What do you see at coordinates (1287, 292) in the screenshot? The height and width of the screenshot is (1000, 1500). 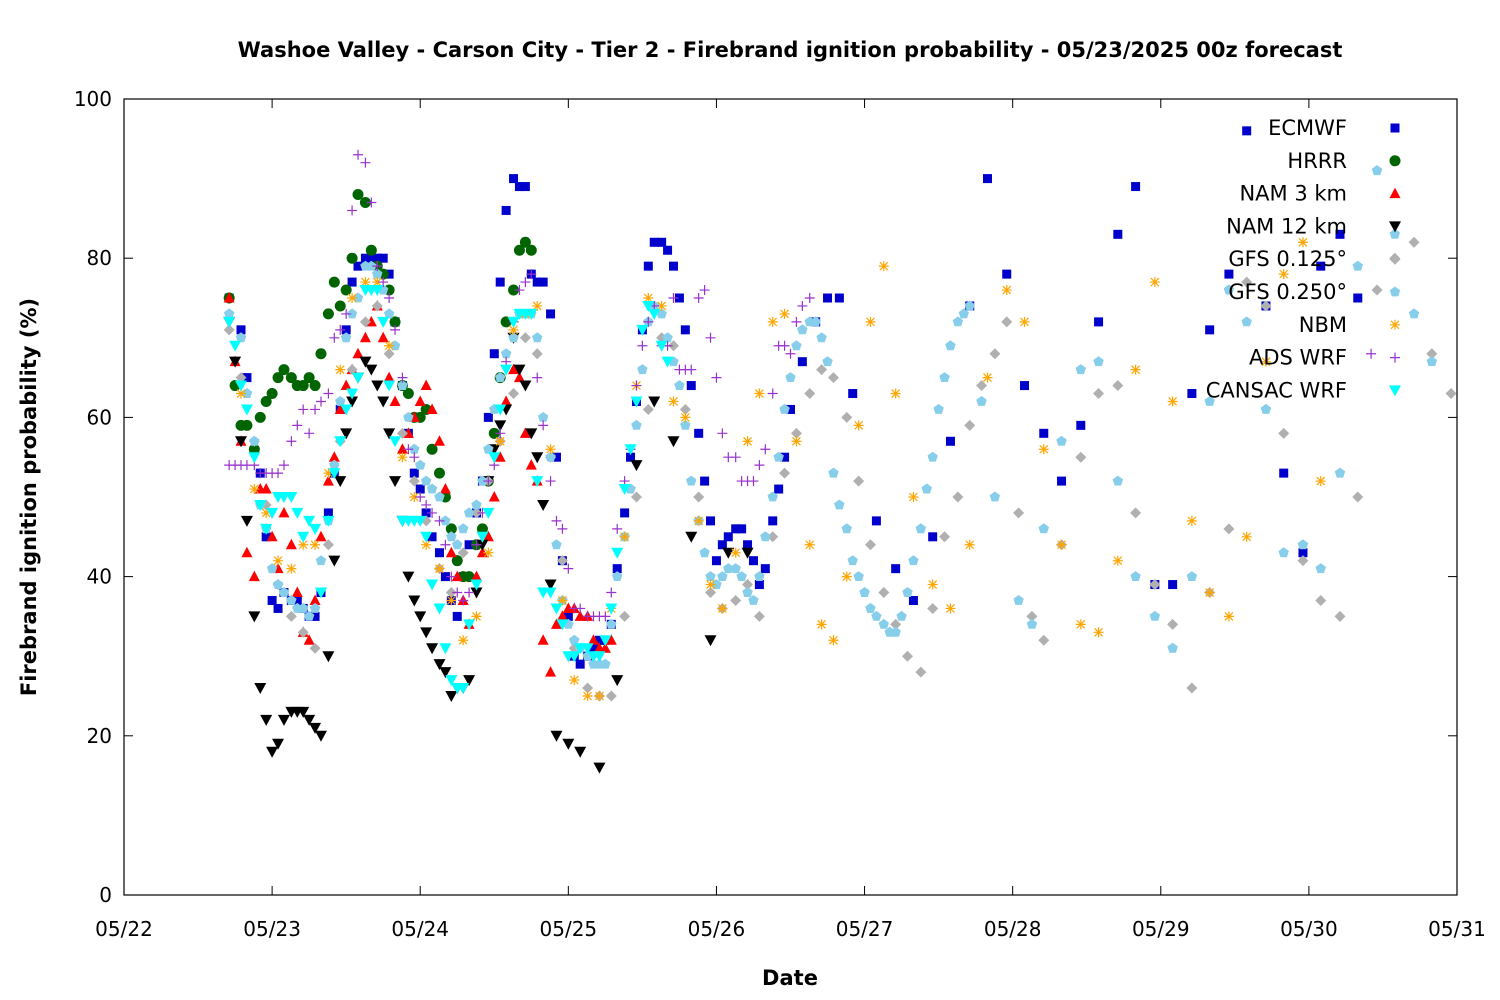 I see `legend-label: GFS 0.250°` at bounding box center [1287, 292].